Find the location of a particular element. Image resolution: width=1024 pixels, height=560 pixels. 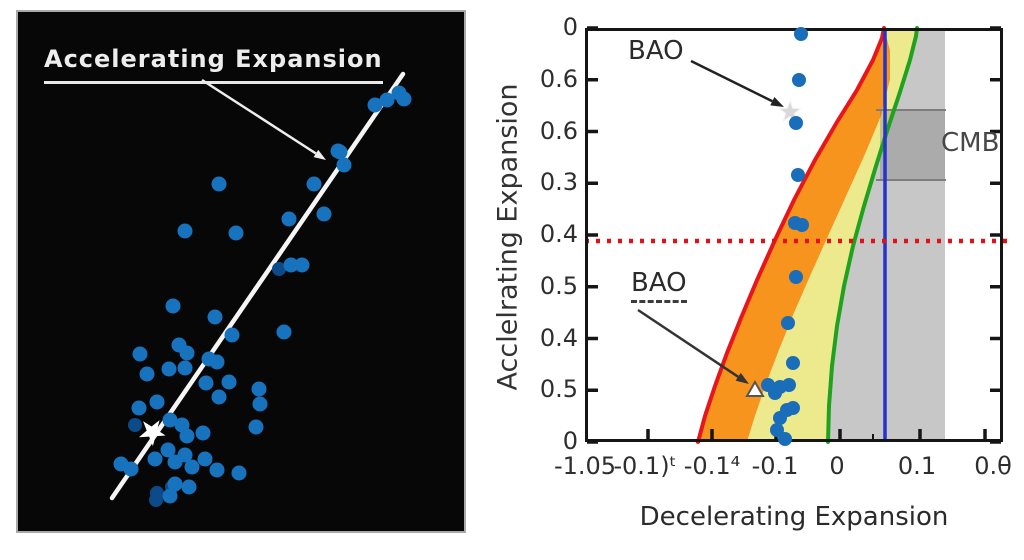

left-annotation-arrow is located at coordinates (259, 116).